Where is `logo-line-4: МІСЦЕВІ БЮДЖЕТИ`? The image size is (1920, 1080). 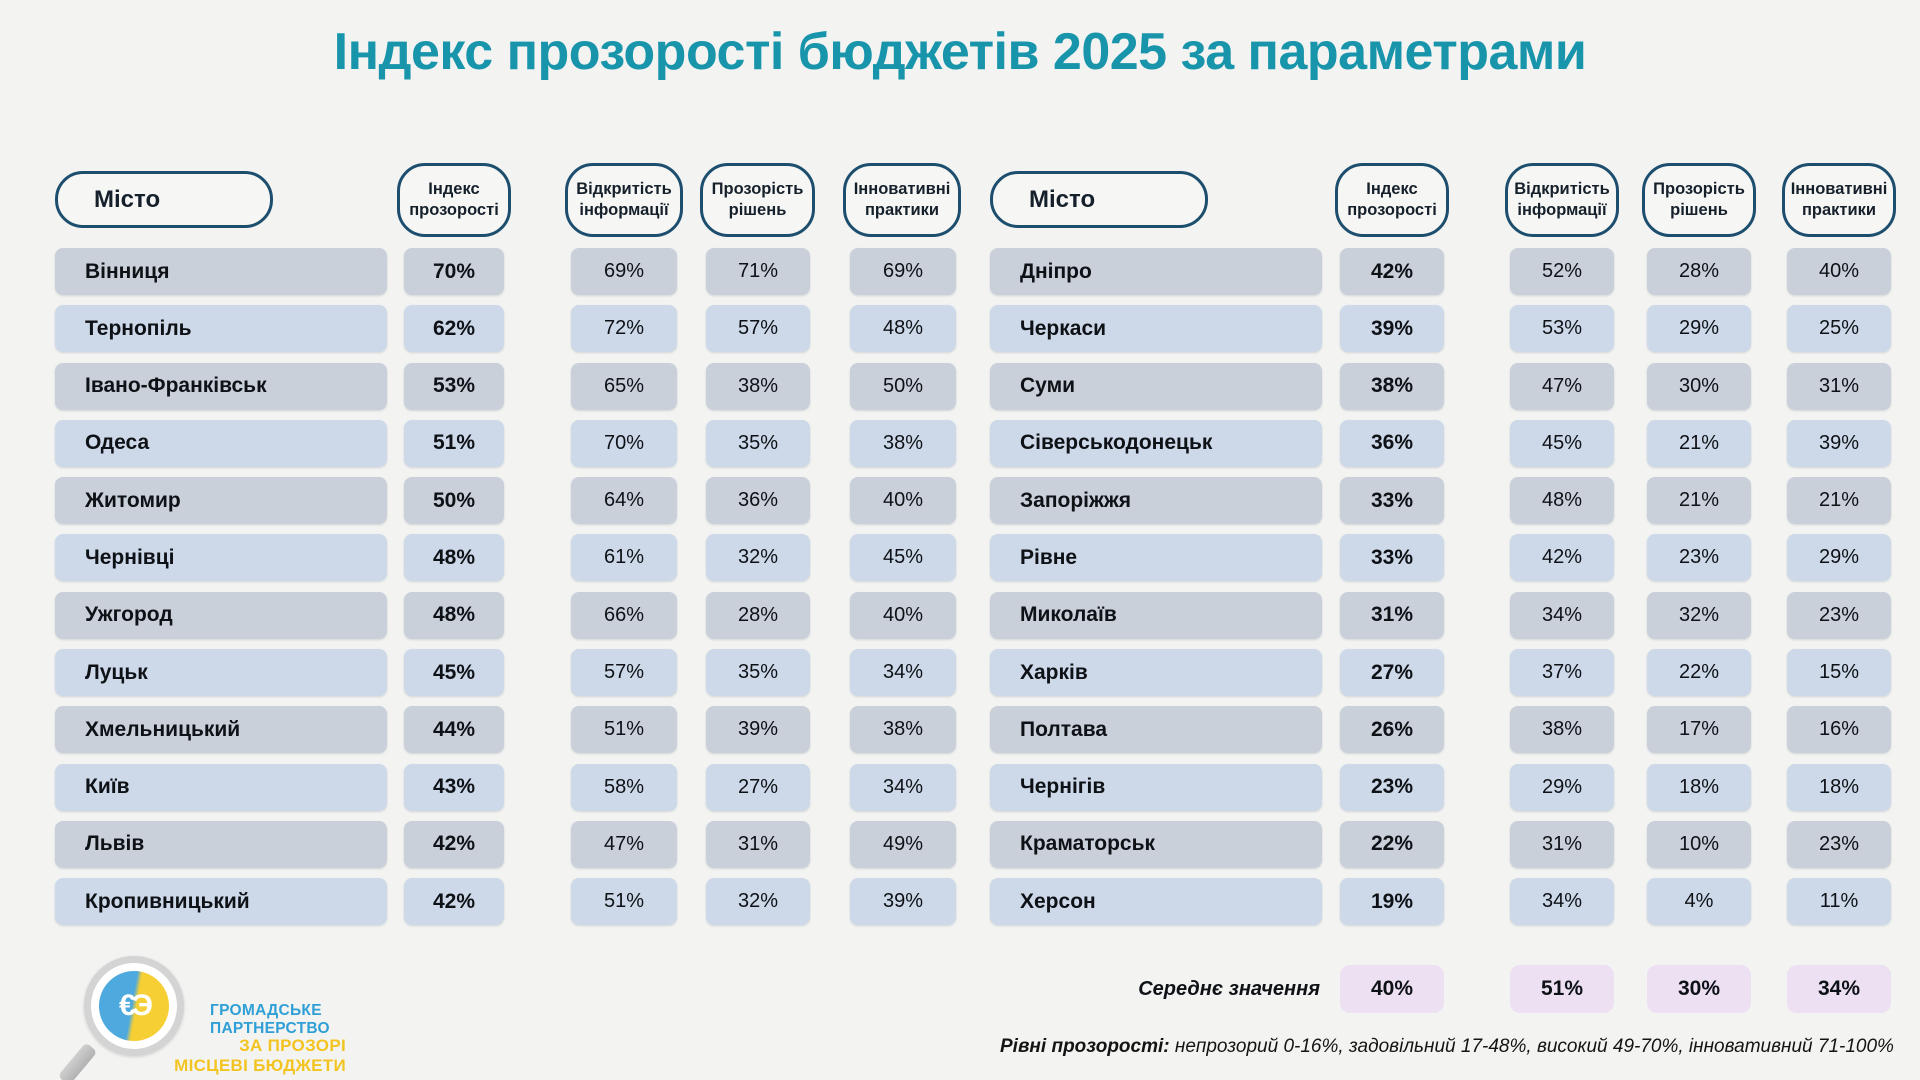
logo-line-4: МІСЦЕВІ БЮДЖЕТИ is located at coordinates (260, 1066).